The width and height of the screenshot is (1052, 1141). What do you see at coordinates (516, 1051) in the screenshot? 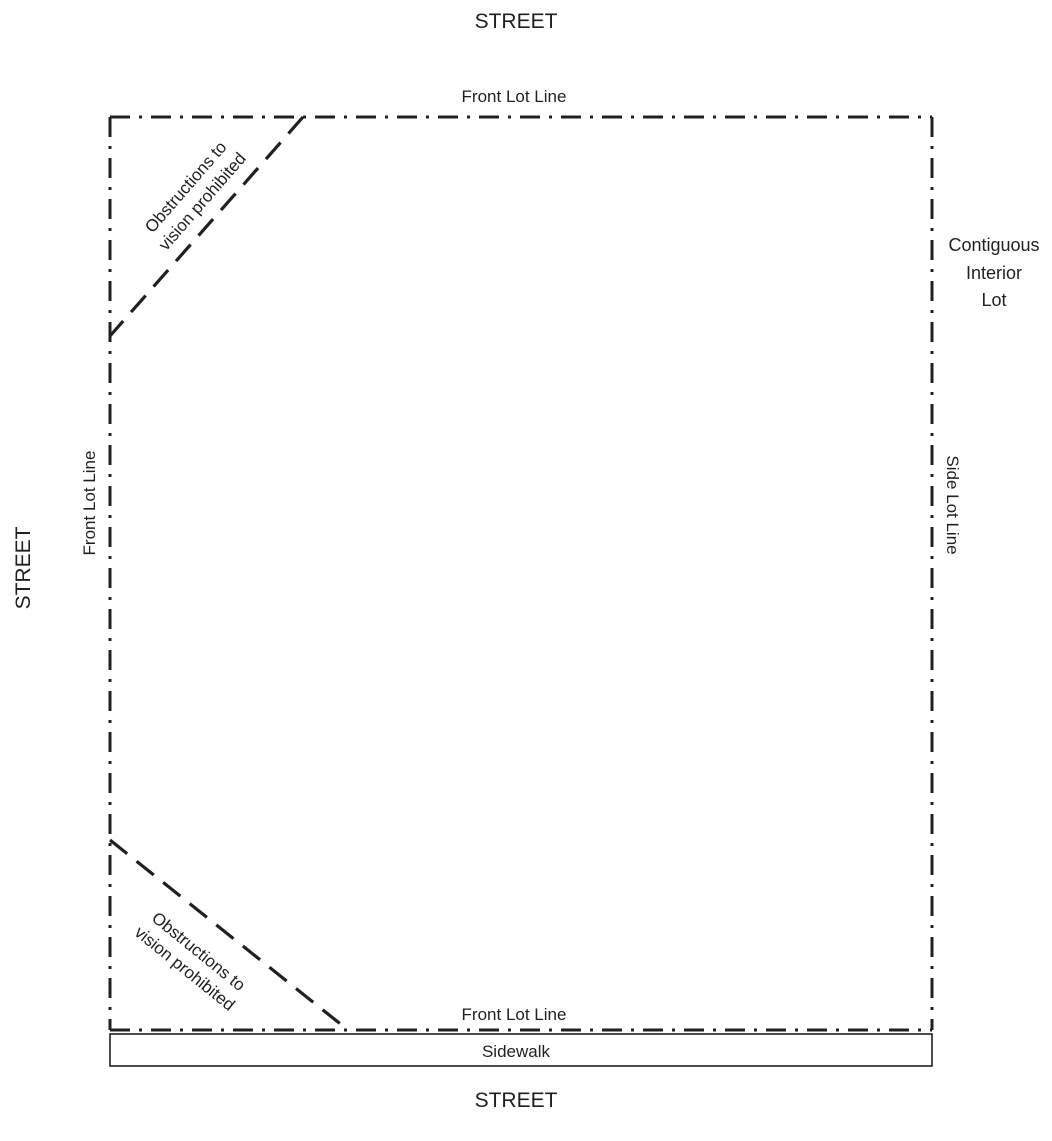
I see `sidewalk-label: Sidewalk` at bounding box center [516, 1051].